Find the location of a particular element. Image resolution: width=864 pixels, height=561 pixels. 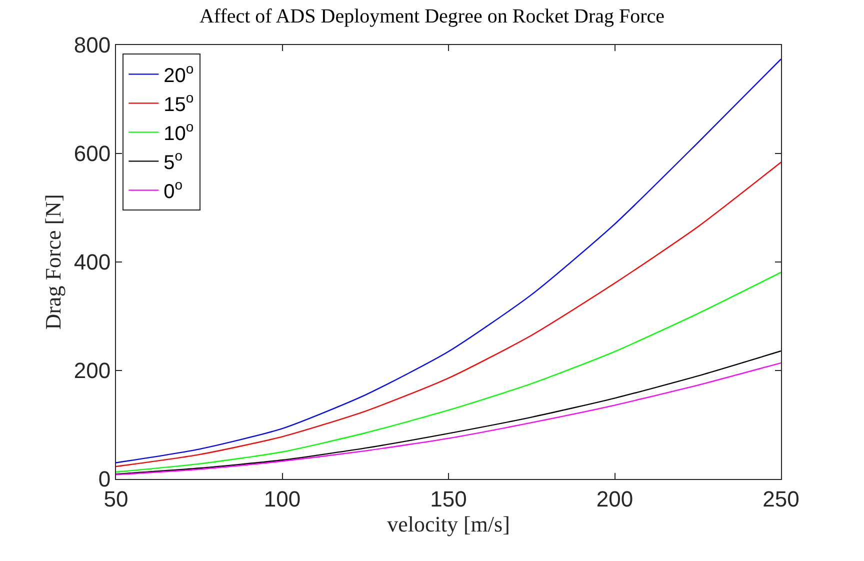

y-tick-label: 200 is located at coordinates (92, 371).